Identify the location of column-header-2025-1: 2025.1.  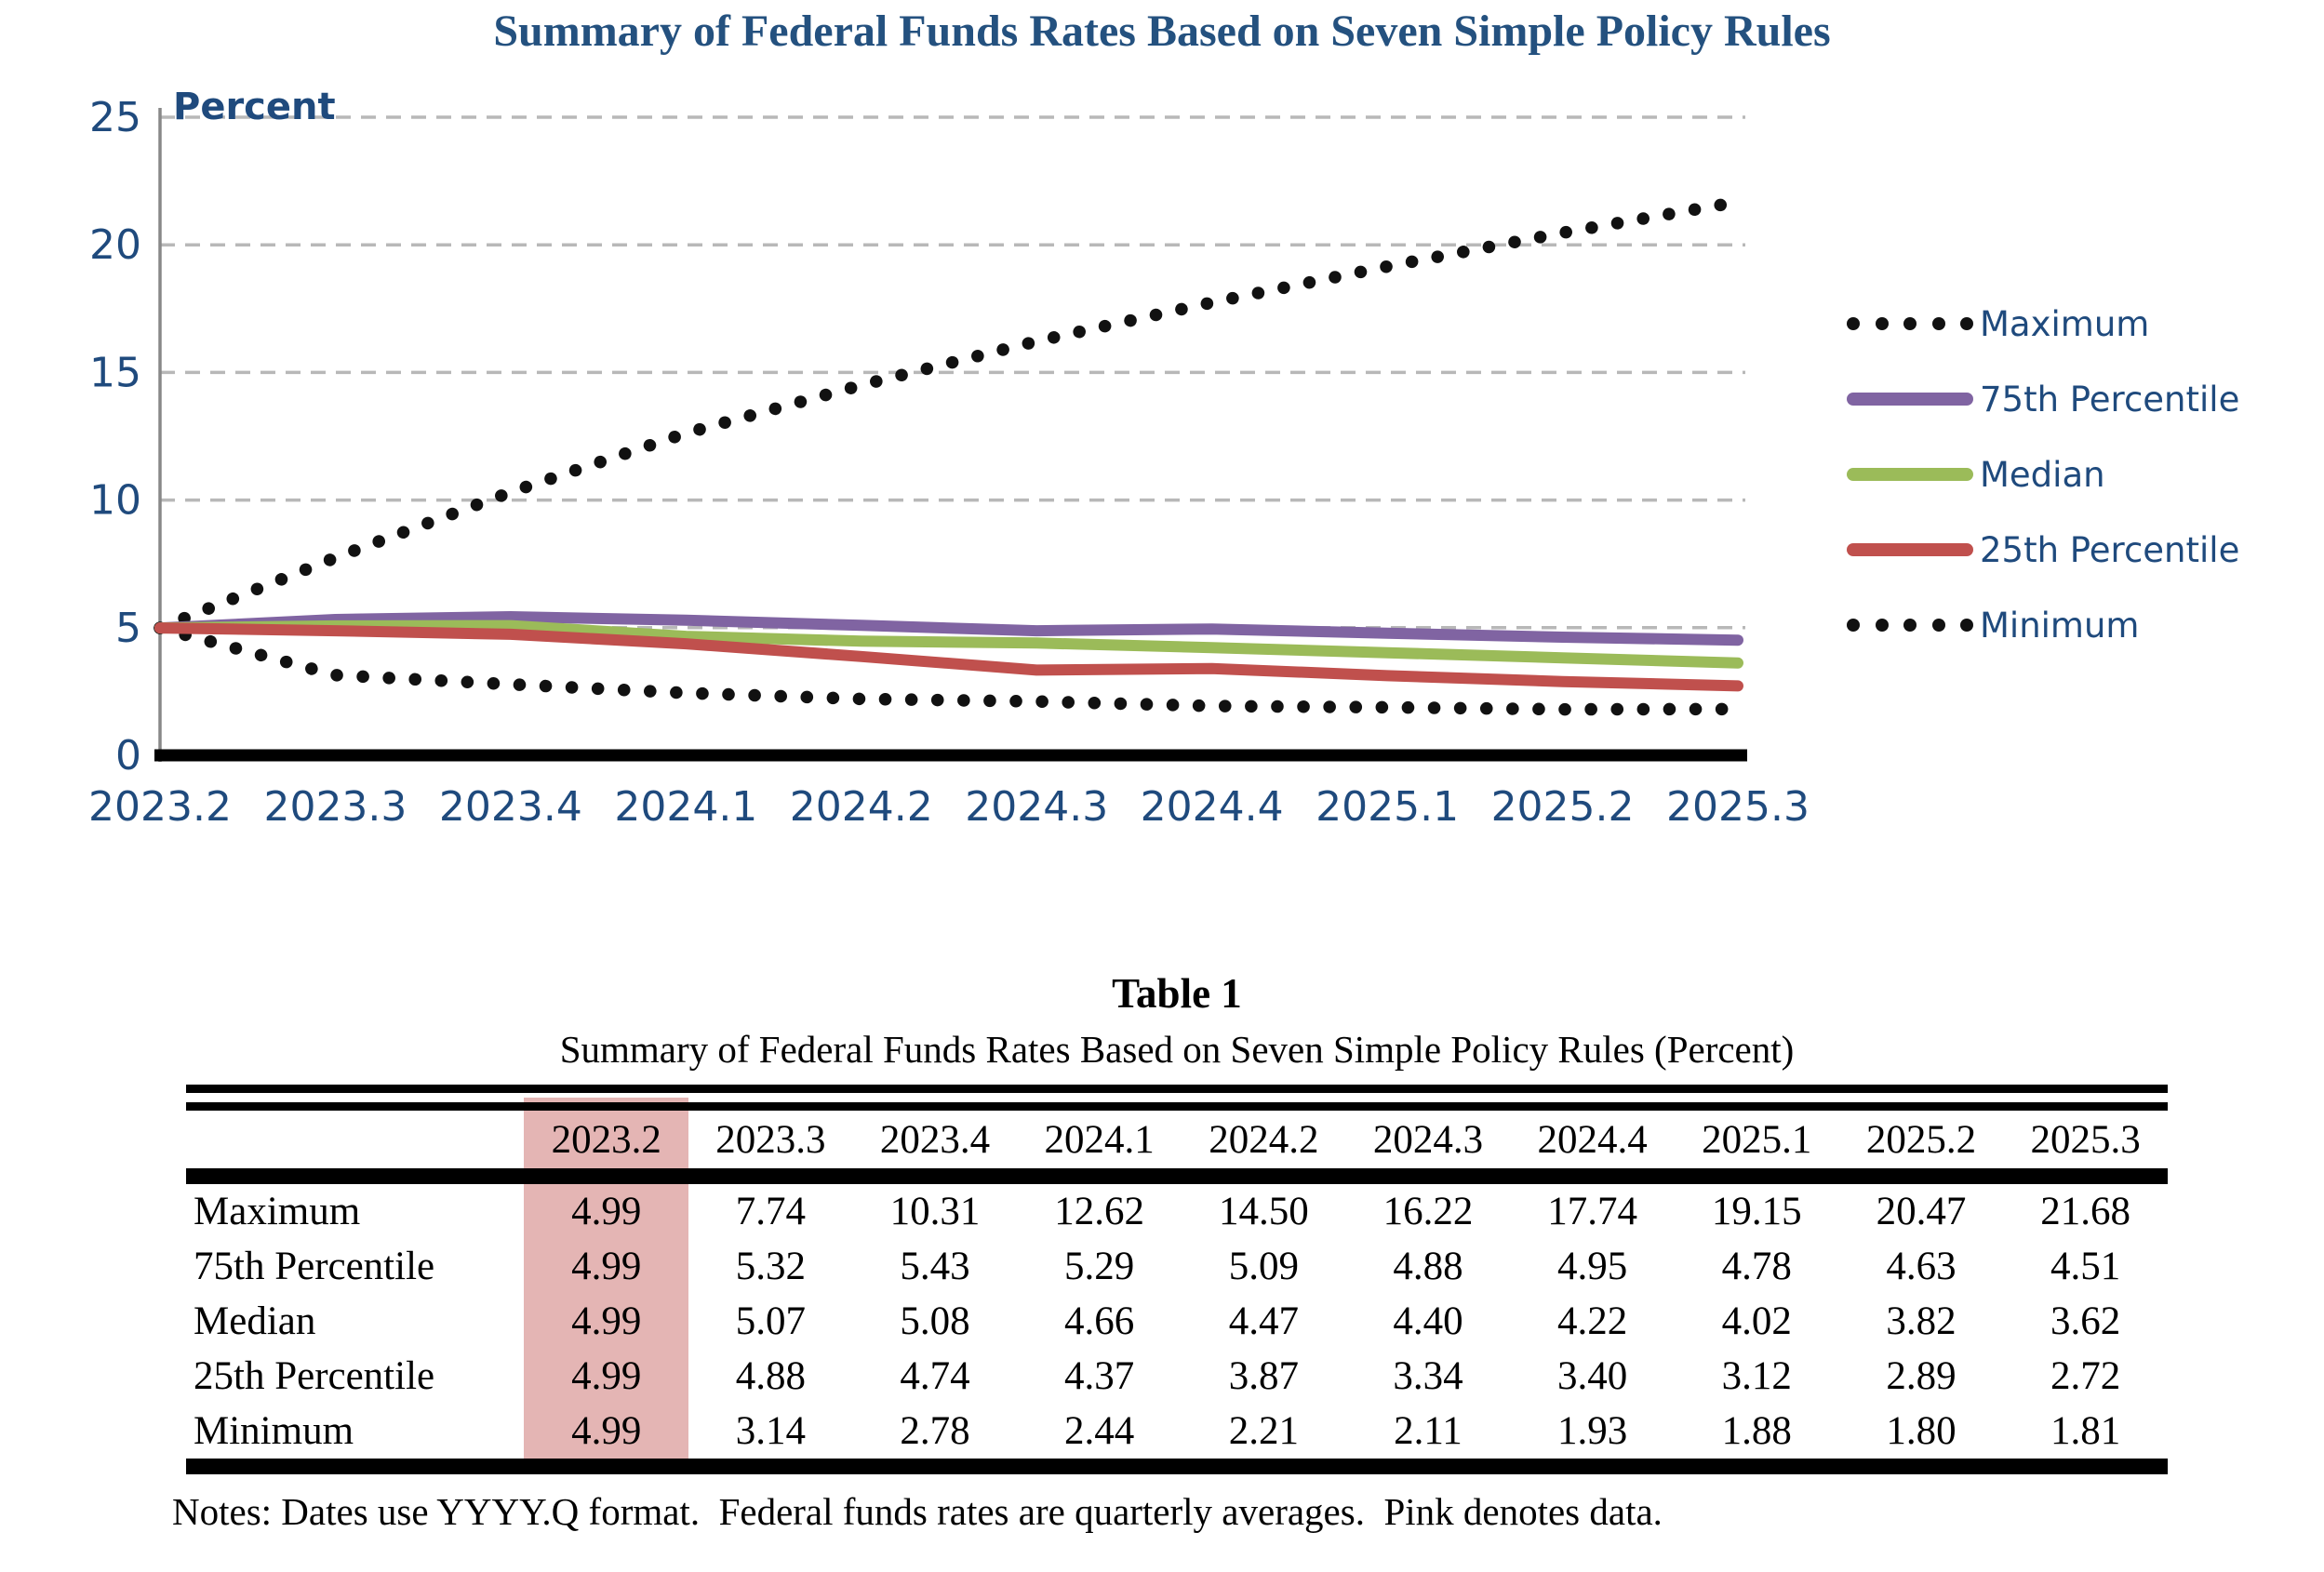
(1756, 1141).